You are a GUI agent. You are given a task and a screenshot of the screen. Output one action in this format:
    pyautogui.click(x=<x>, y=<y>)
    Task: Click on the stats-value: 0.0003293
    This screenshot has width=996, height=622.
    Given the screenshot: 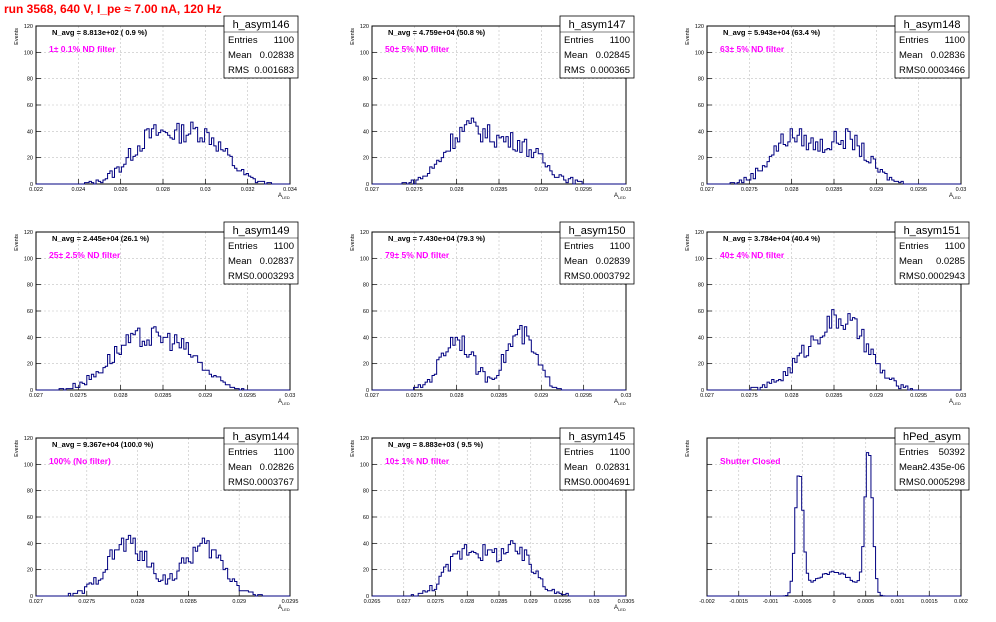 What is the action you would take?
    pyautogui.click(x=271, y=276)
    